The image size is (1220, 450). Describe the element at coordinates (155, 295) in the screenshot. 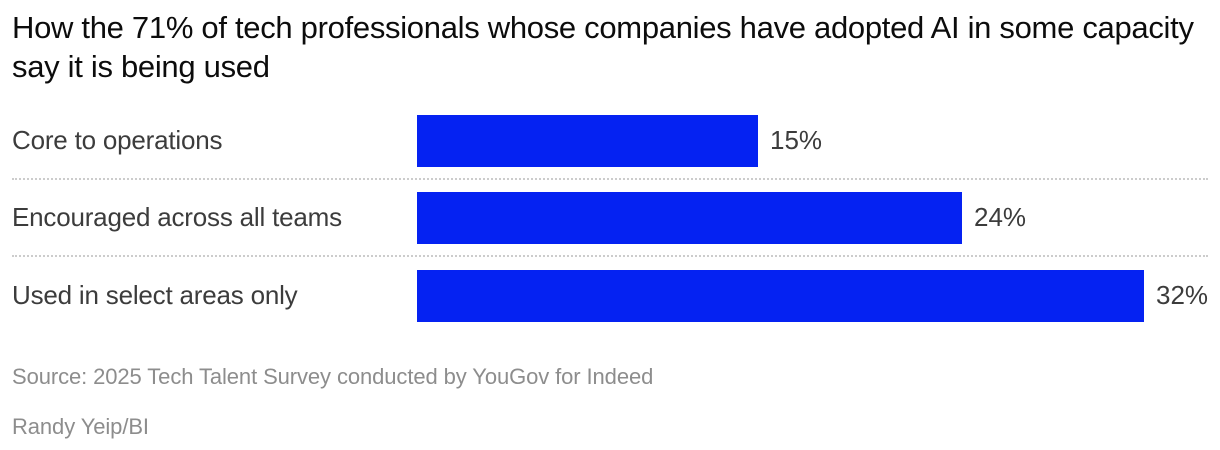

I see `category-label: Used in select areas only` at that location.